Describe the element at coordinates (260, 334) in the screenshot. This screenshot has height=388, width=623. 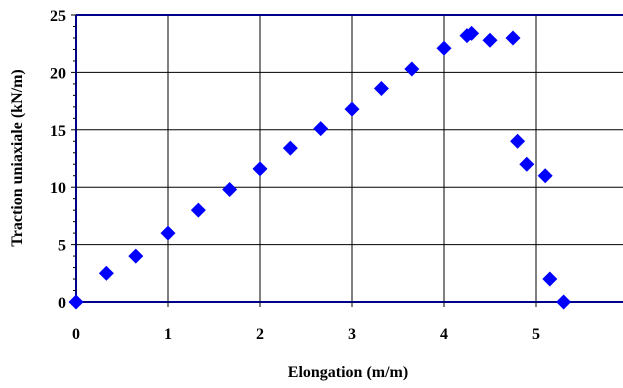
I see `x-tick-label: 2` at that location.